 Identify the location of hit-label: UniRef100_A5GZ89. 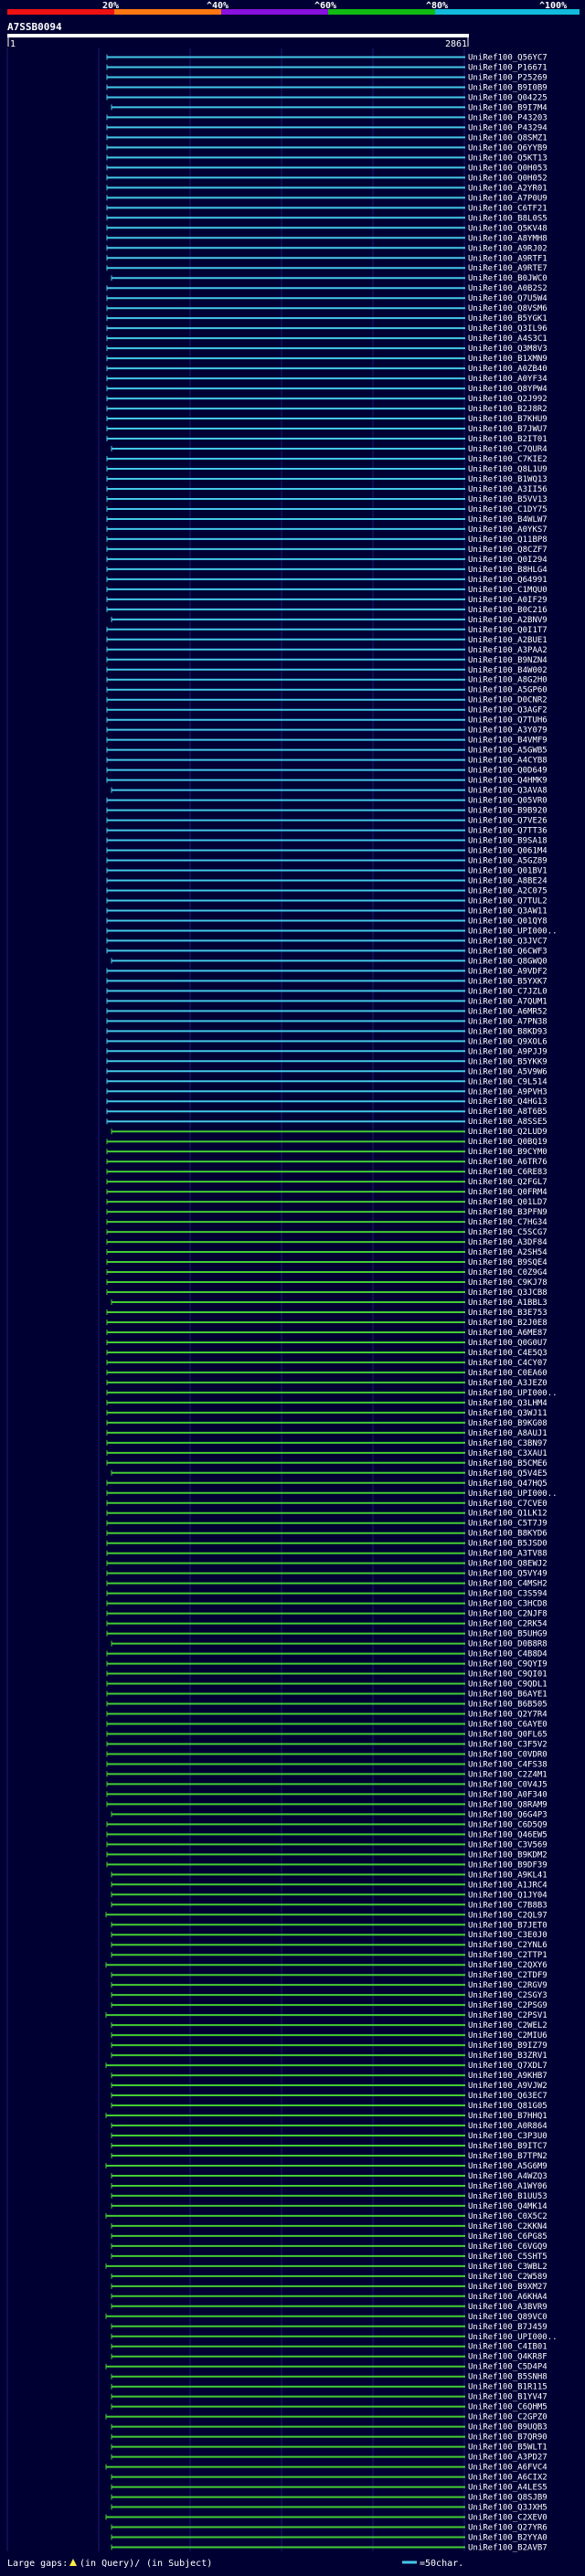
(508, 861).